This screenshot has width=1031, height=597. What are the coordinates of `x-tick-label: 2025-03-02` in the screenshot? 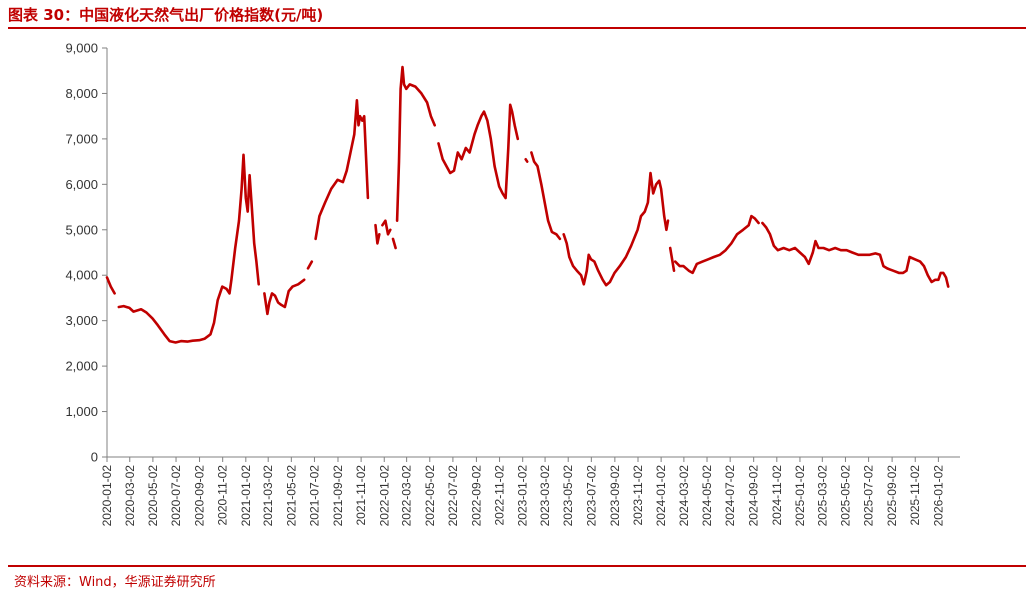 It's located at (822, 496).